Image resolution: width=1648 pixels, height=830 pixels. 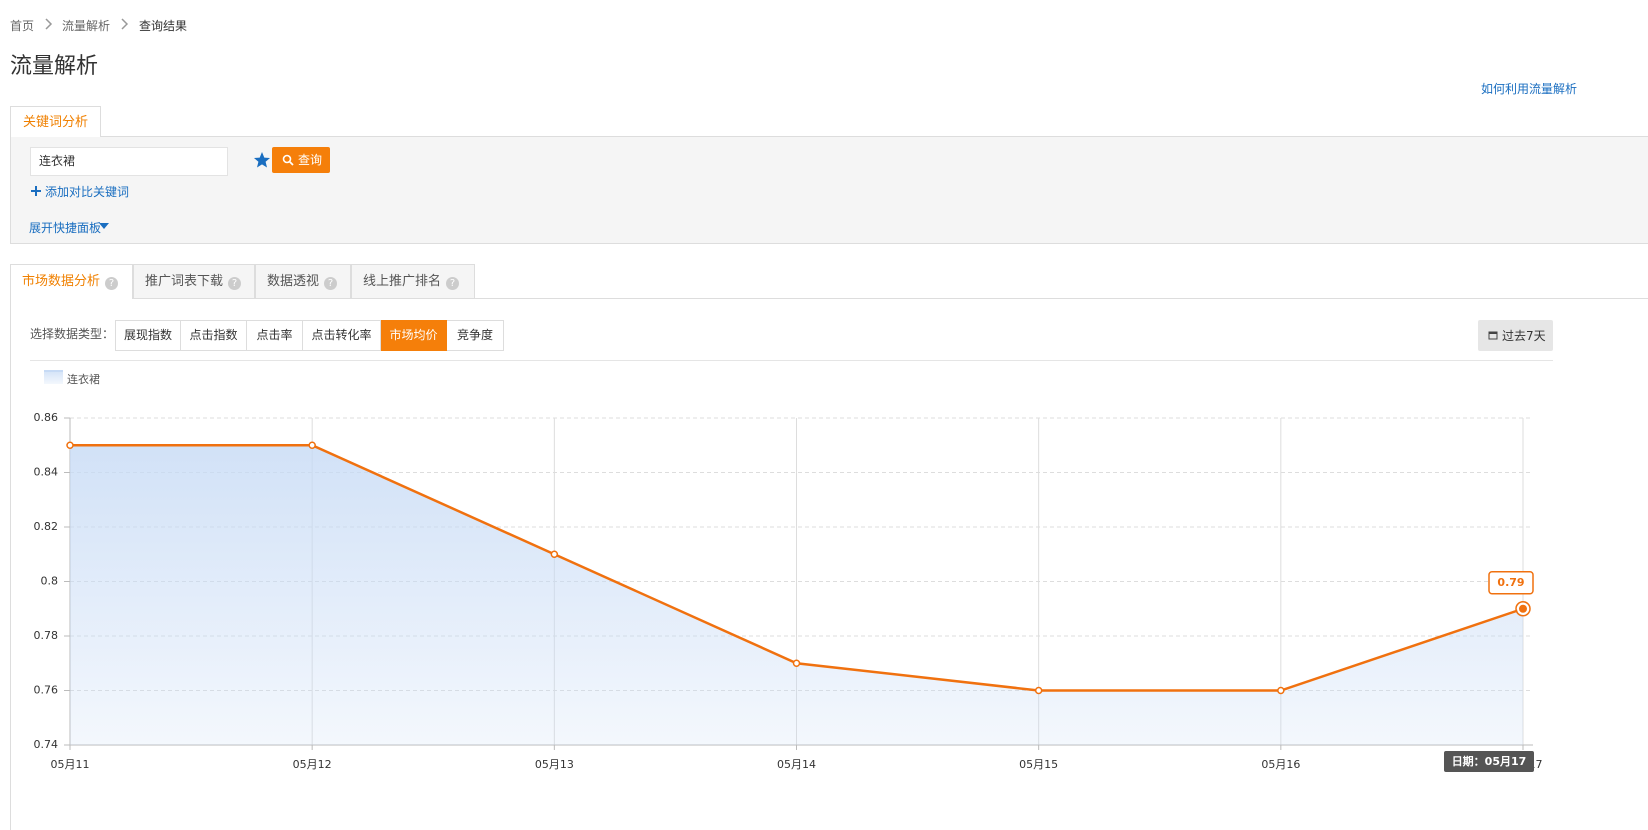 What do you see at coordinates (70, 764) in the screenshot?
I see `x-tick-label: 05月11` at bounding box center [70, 764].